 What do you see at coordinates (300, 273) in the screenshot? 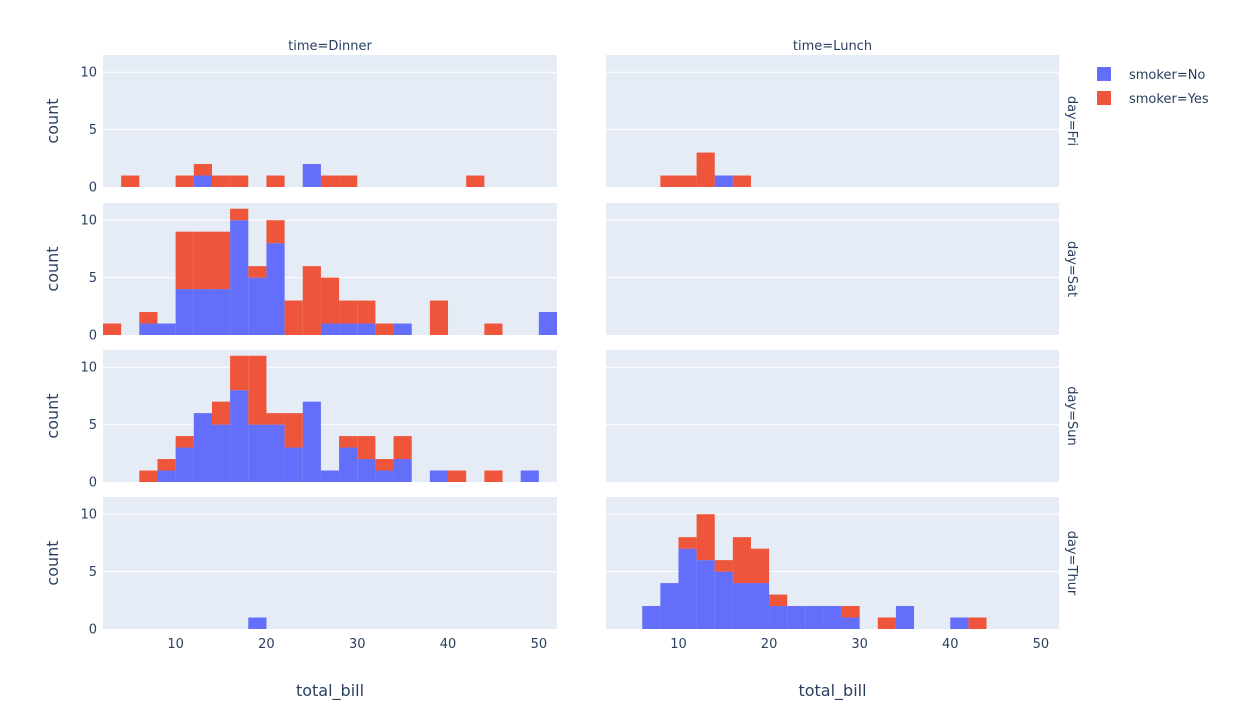
I see `facet-panel-1-0: 0 5 10 count` at bounding box center [300, 273].